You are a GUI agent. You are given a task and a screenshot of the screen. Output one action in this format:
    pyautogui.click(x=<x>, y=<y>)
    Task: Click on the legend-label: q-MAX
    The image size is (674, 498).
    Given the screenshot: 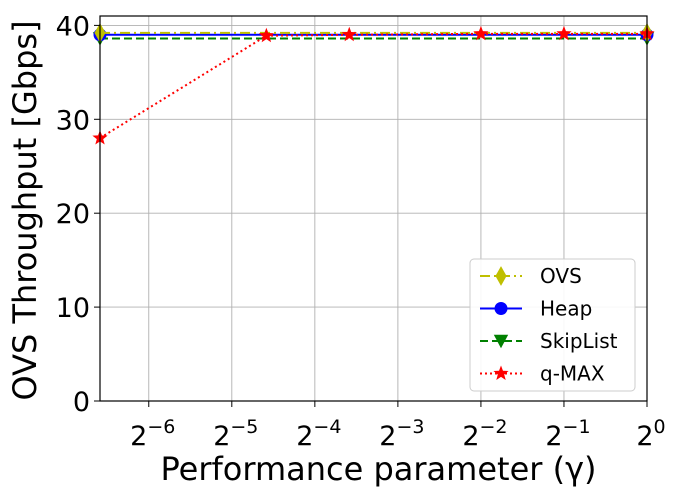 What is the action you would take?
    pyautogui.click(x=572, y=374)
    